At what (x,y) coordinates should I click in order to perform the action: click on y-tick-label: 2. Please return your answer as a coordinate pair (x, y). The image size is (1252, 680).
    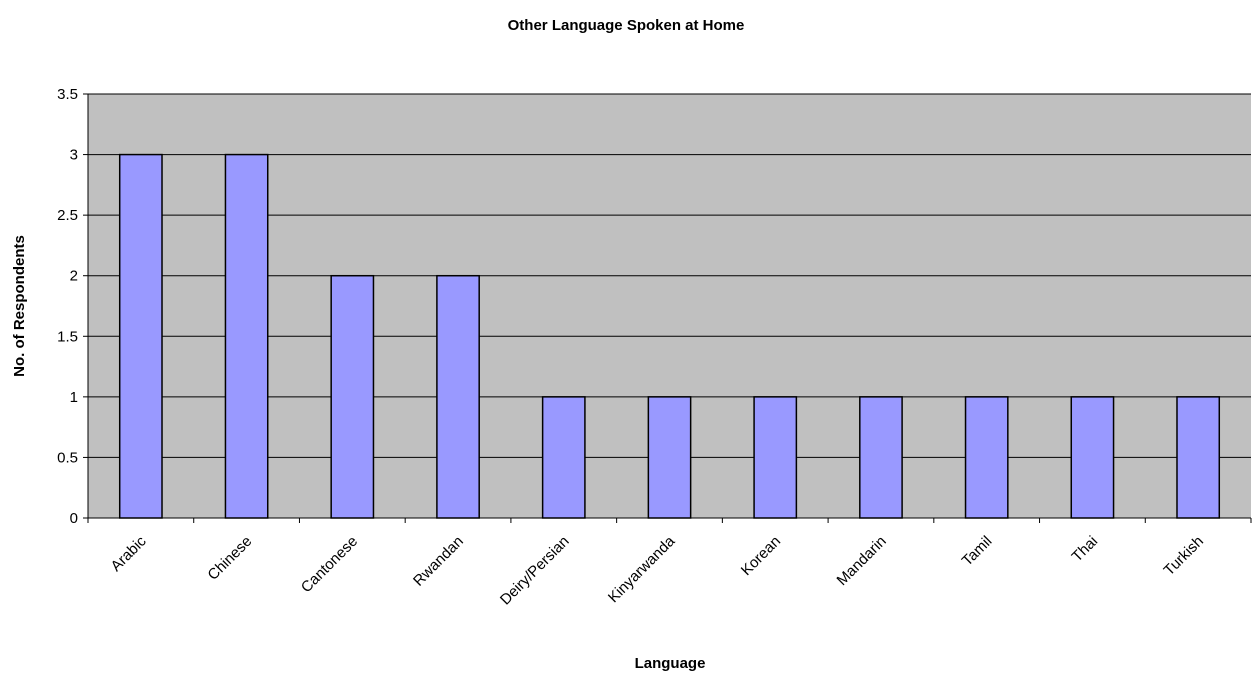
    Looking at the image, I should click on (74, 276).